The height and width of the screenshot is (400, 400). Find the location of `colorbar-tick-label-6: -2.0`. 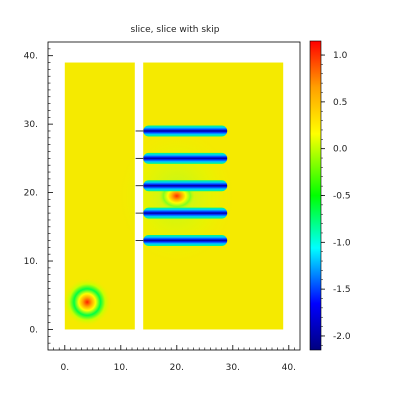

colorbar-tick-label-6: -2.0 is located at coordinates (342, 337).